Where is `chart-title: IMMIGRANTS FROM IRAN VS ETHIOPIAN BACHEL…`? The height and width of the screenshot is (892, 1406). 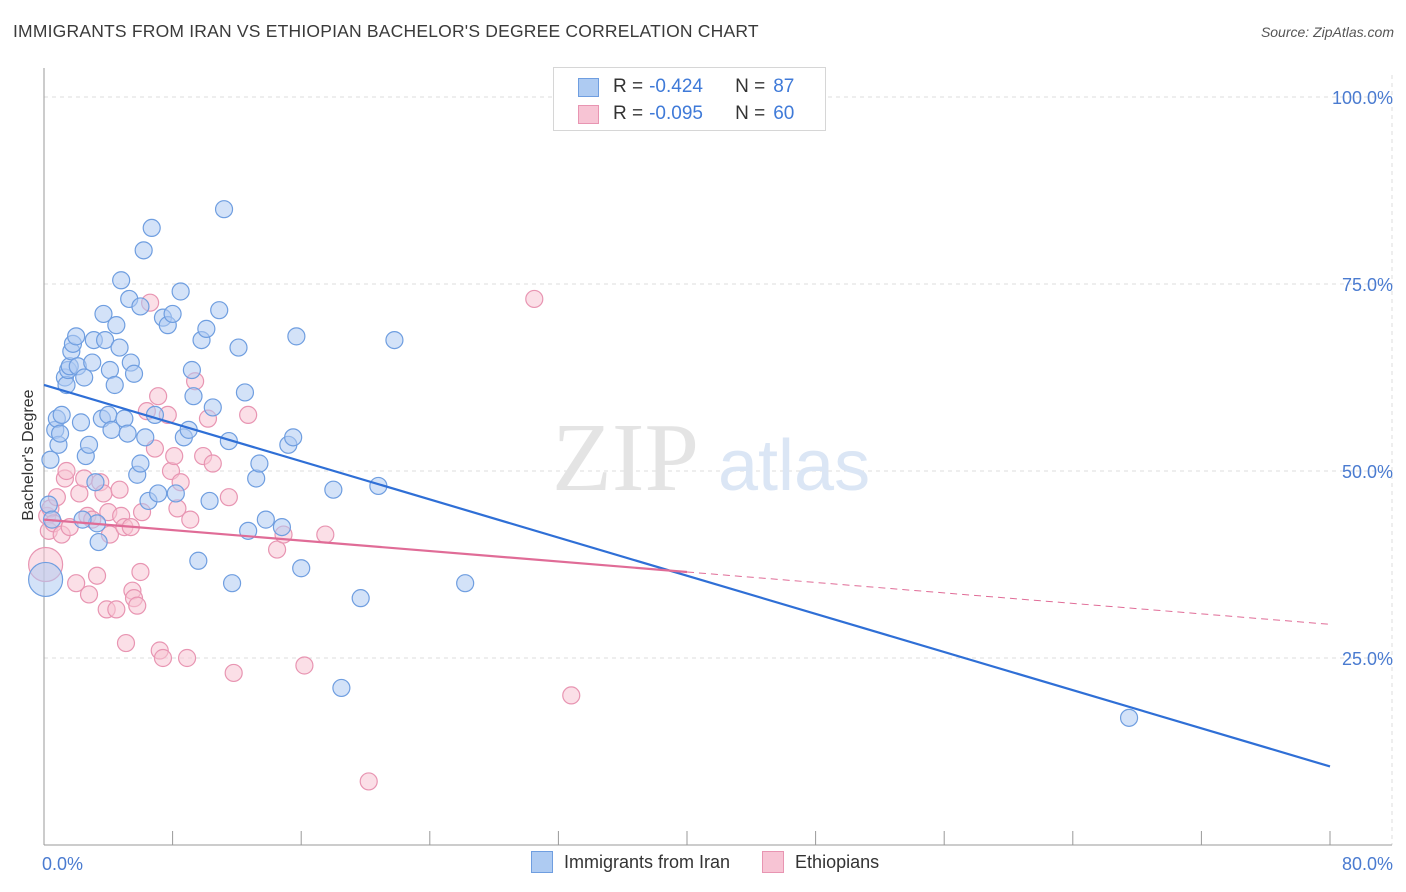
chart-title: IMMIGRANTS FROM IRAN VS ETHIOPIAN BACHEL… is located at coordinates (386, 31).